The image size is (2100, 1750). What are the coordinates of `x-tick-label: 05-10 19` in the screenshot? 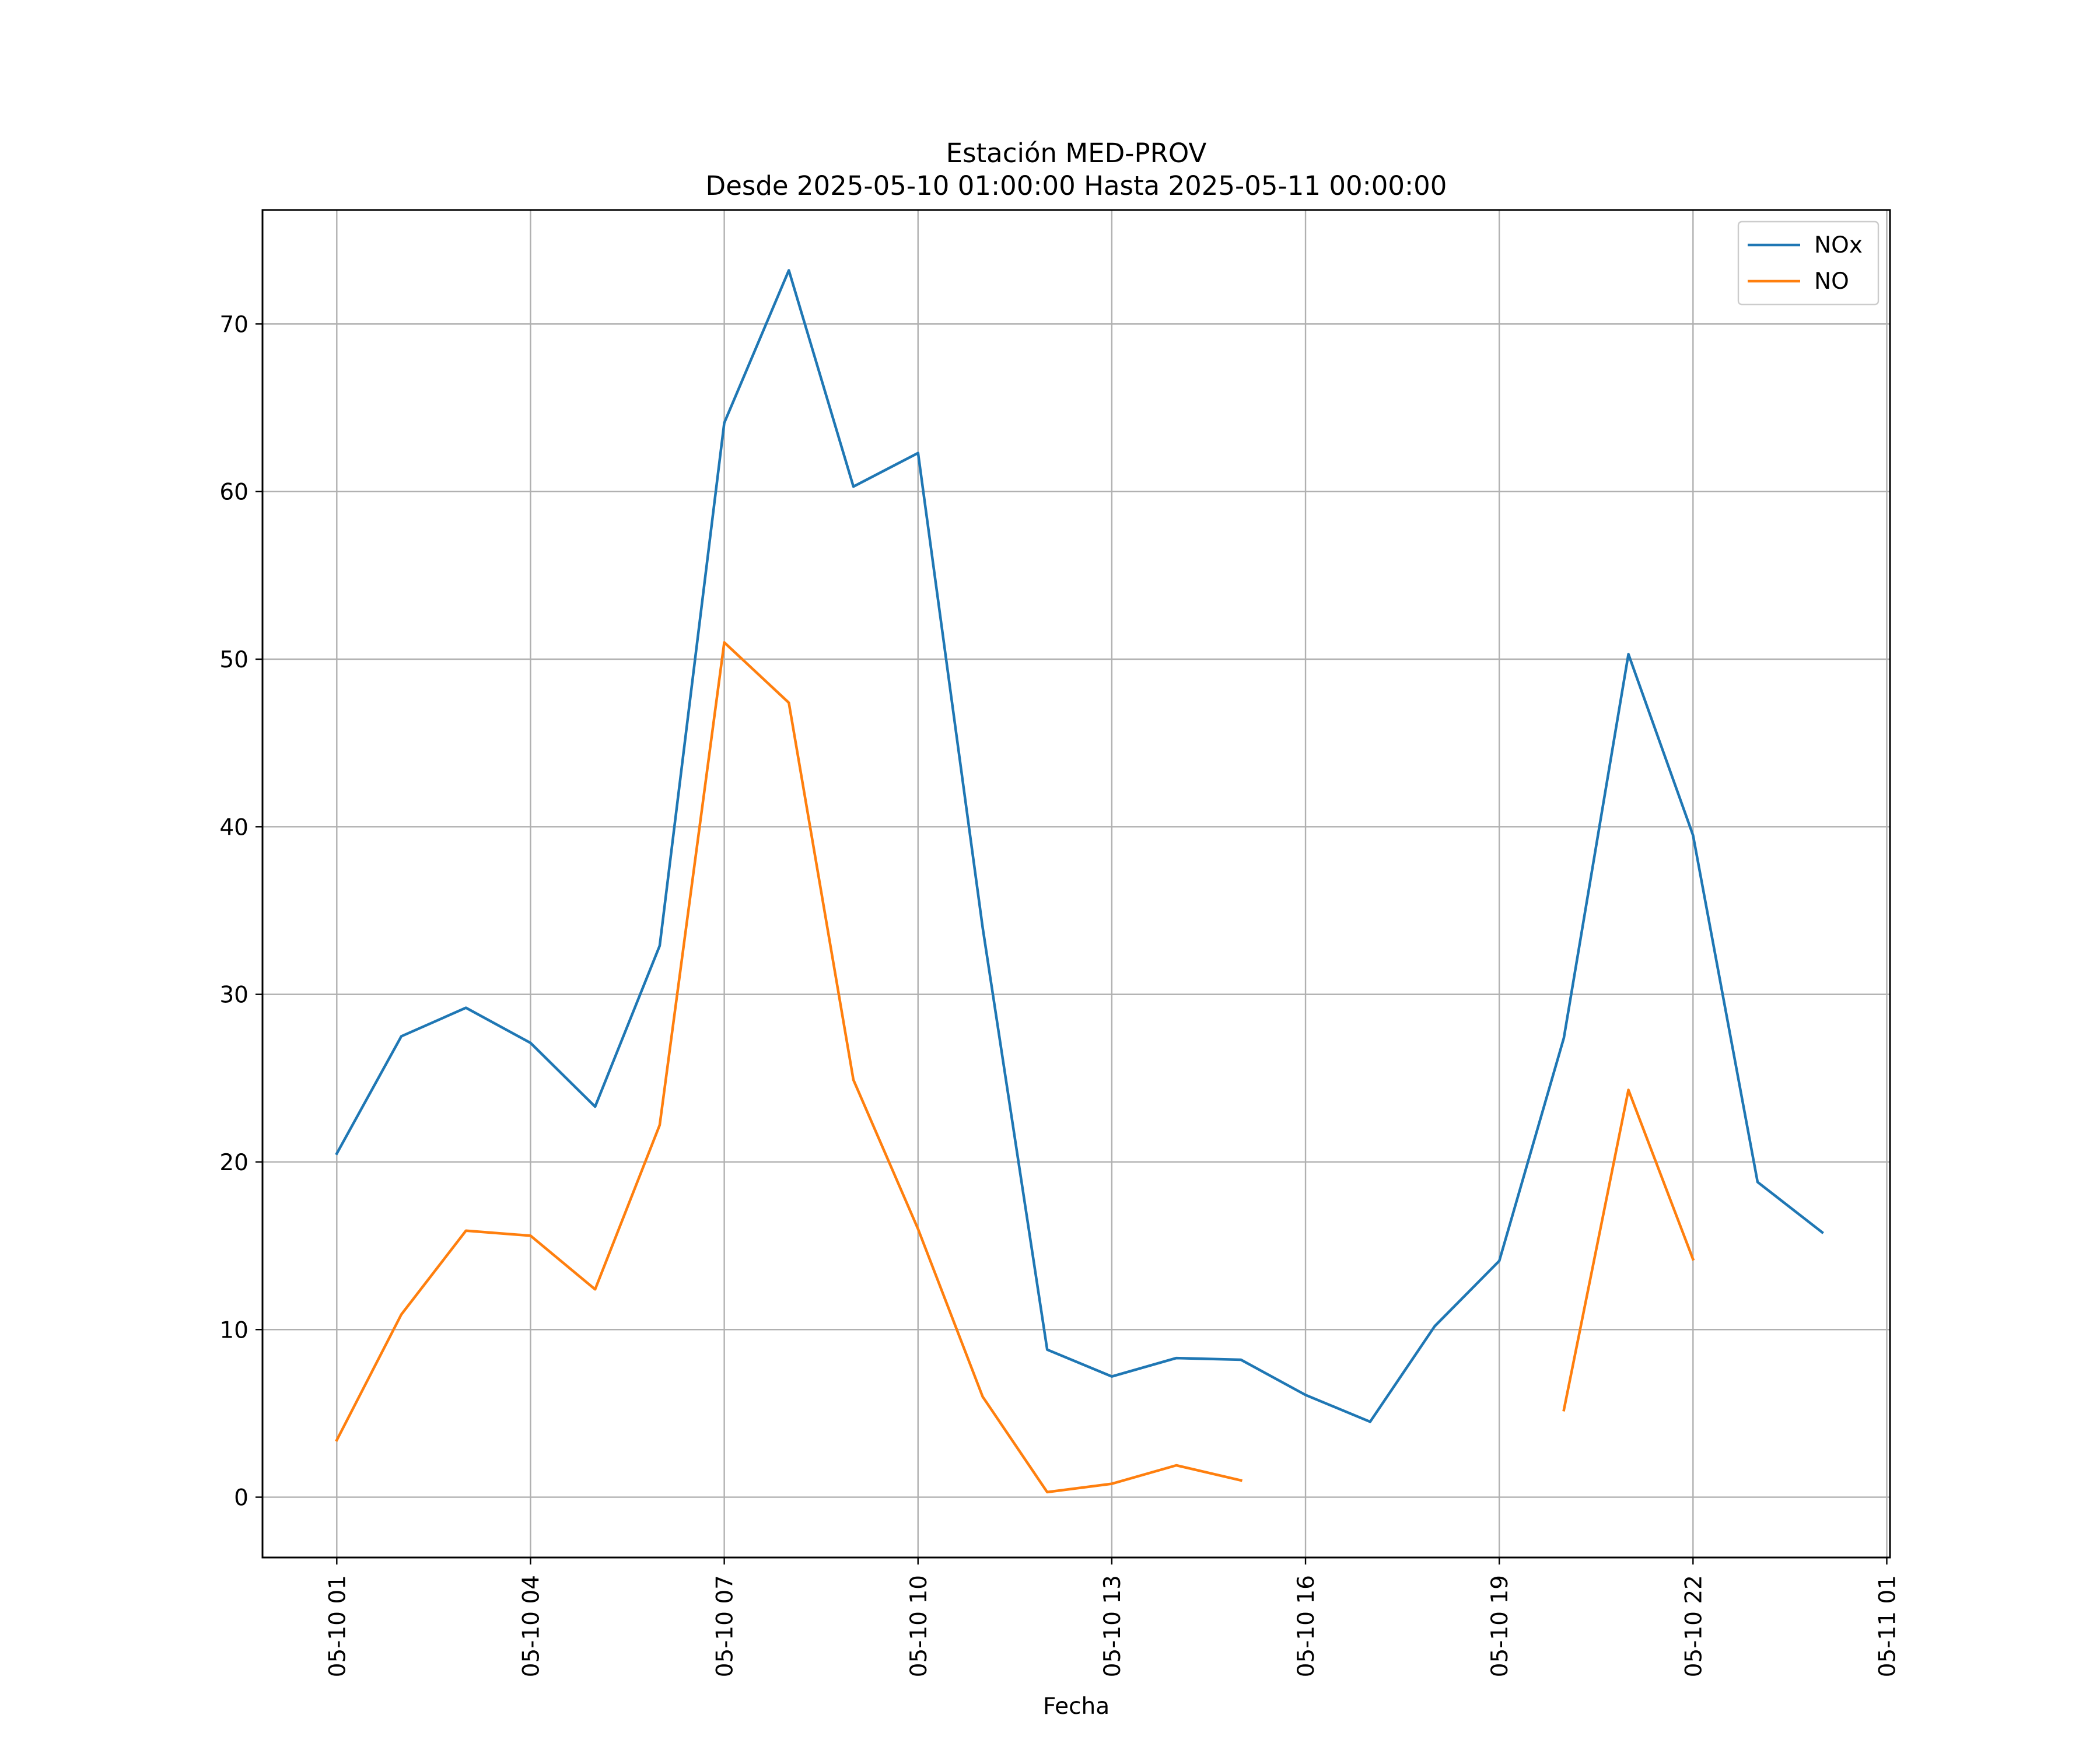 It's located at (1500, 1626).